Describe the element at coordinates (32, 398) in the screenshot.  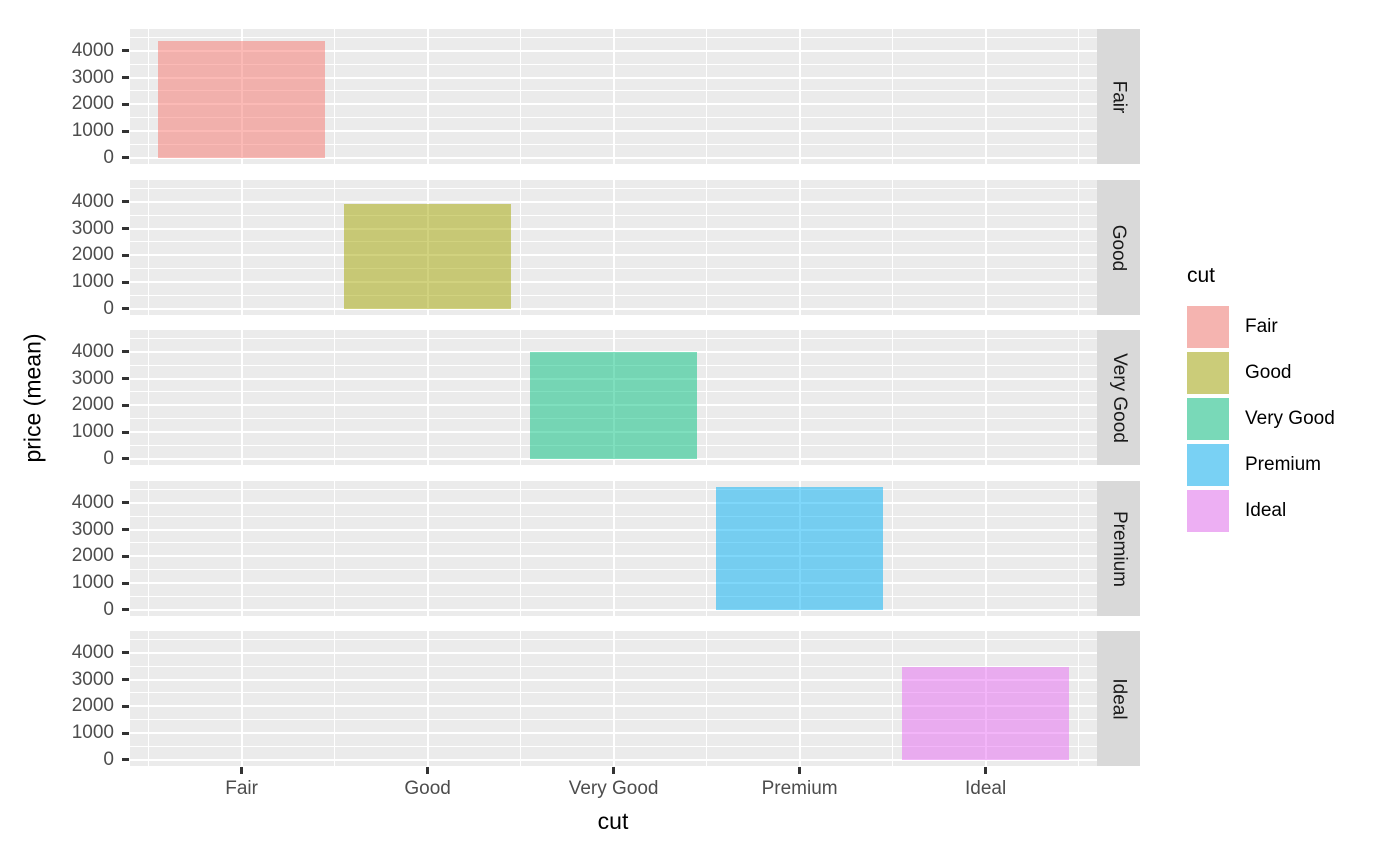
I see `y-axis-title: price (mean)` at that location.